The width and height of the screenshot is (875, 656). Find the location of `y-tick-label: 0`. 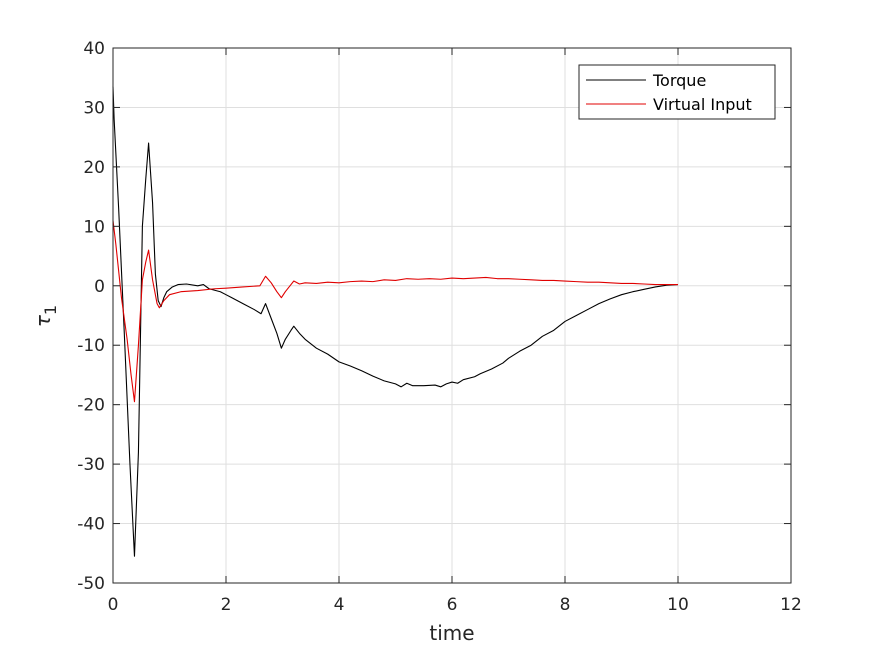

y-tick-label: 0 is located at coordinates (99, 287).